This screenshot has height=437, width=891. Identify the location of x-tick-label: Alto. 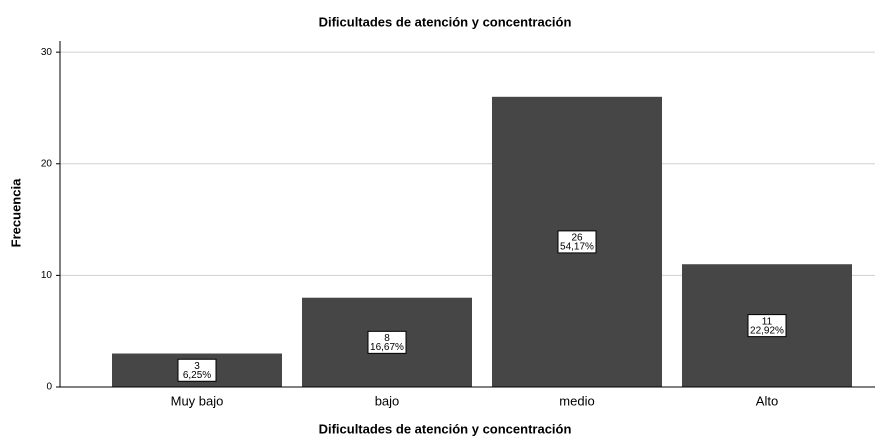
(767, 400).